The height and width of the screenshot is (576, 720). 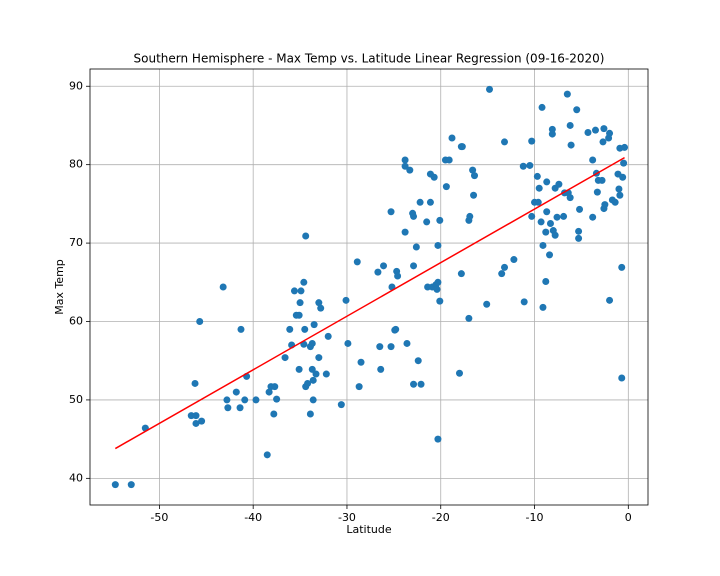 I want to click on y-tick-label: 60, so click(x=76, y=321).